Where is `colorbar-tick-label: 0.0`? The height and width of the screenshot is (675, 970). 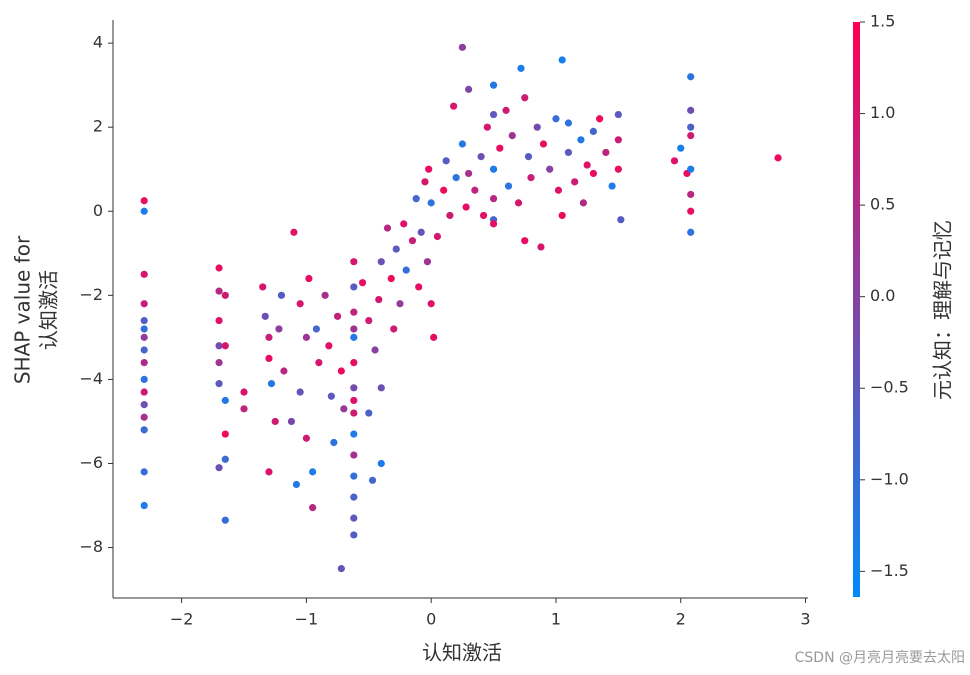 colorbar-tick-label: 0.0 is located at coordinates (882, 295).